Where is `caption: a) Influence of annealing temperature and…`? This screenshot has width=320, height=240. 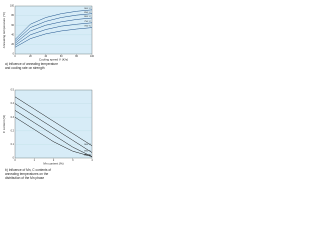 caption: a) Influence of annealing temperature and… is located at coordinates (31, 66).